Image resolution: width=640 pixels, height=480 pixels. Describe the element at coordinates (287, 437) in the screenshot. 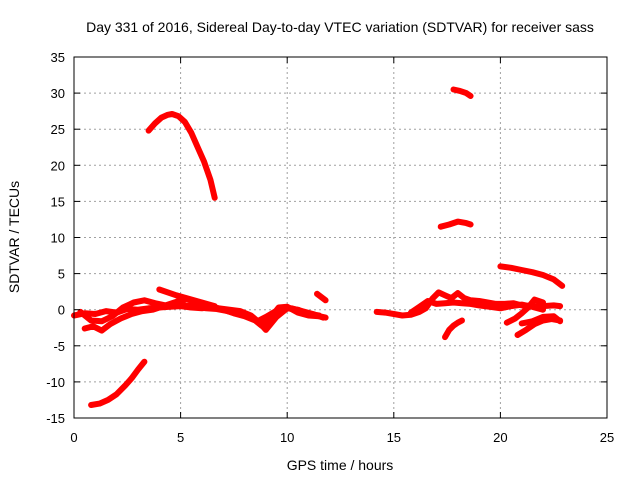

I see `x-tick-label: 10` at that location.